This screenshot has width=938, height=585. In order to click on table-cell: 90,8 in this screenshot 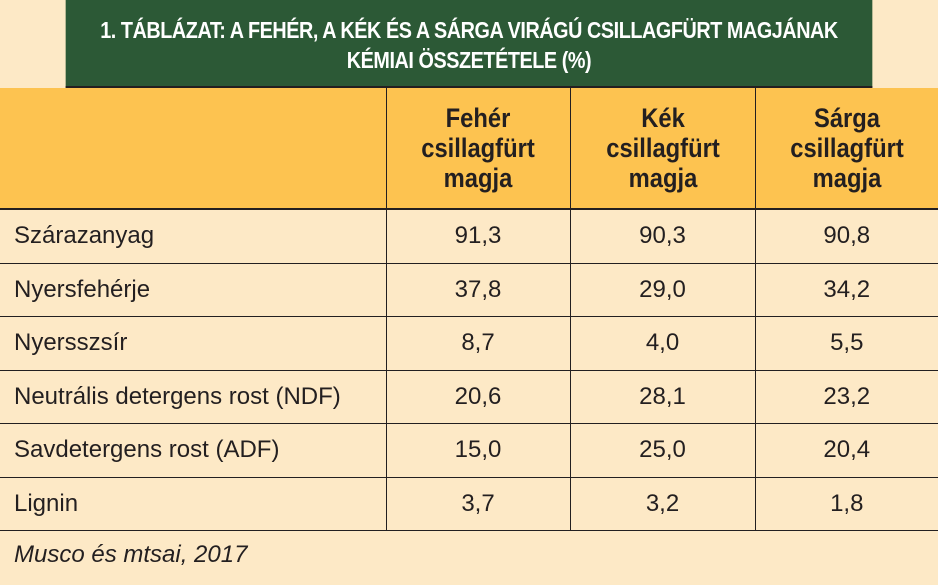, I will do `click(846, 236)`.